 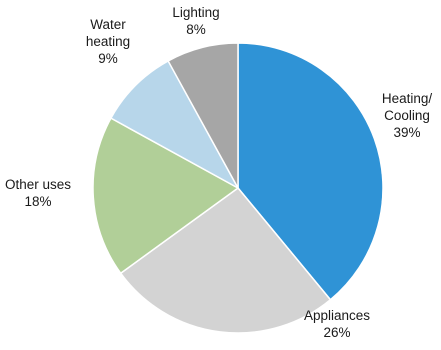 I want to click on slice-label-line: 26%, so click(x=336, y=332).